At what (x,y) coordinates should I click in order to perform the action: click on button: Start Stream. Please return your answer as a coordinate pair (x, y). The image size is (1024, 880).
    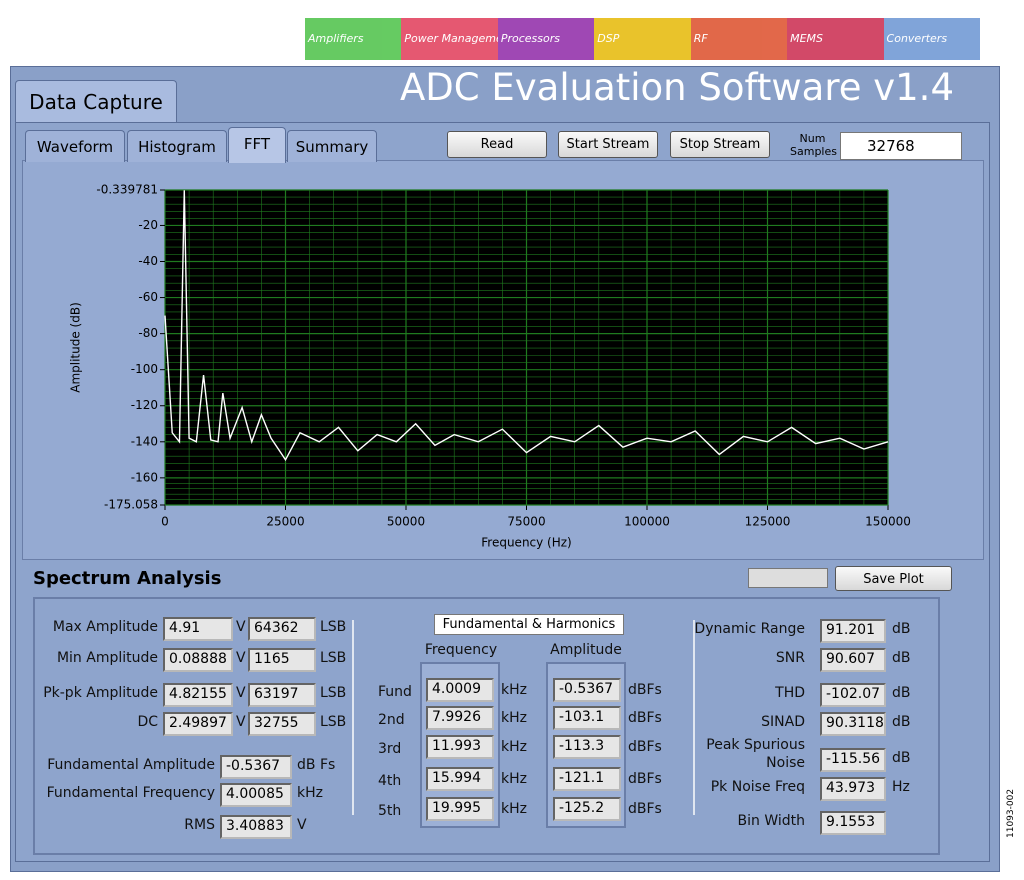
    Looking at the image, I should click on (608, 144).